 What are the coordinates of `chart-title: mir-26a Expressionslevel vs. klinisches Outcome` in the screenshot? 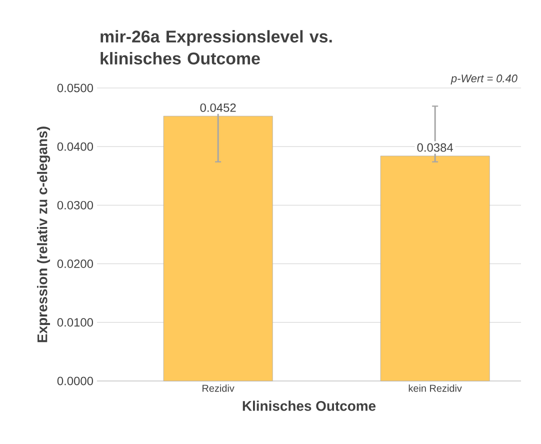 It's located at (216, 47).